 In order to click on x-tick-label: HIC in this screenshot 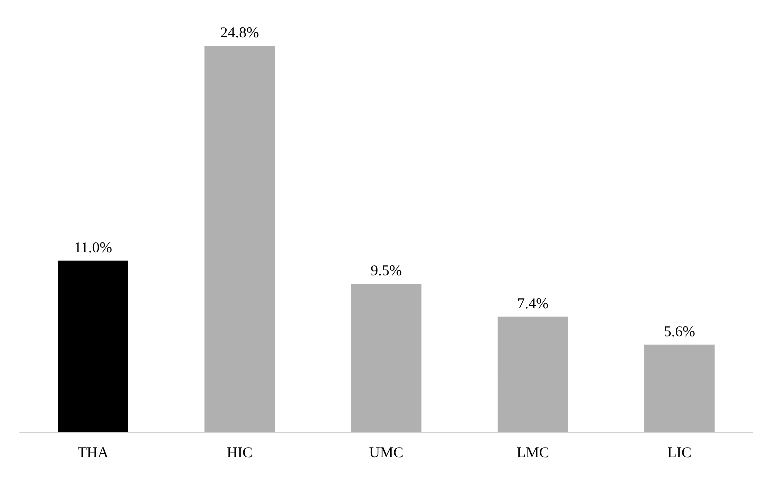, I will do `click(239, 454)`.